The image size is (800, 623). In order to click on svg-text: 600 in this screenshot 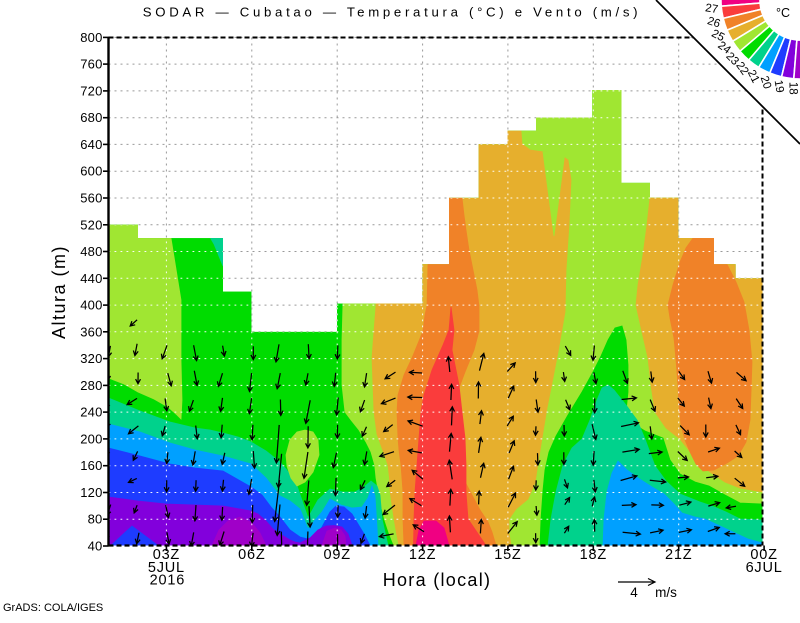, I will do `click(91, 171)`.